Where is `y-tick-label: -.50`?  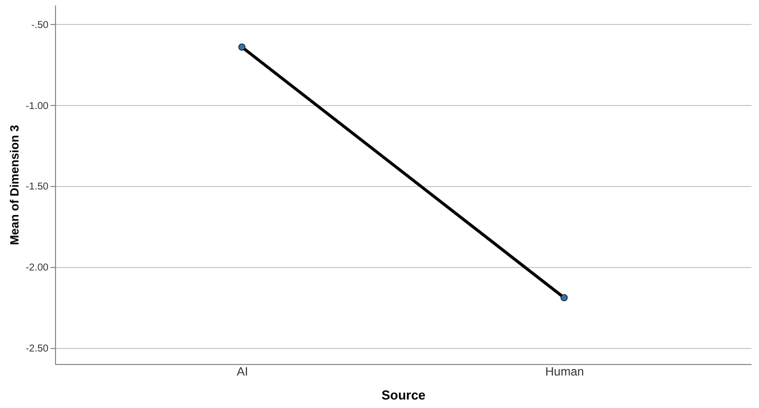
y-tick-label: -.50 is located at coordinates (40, 25).